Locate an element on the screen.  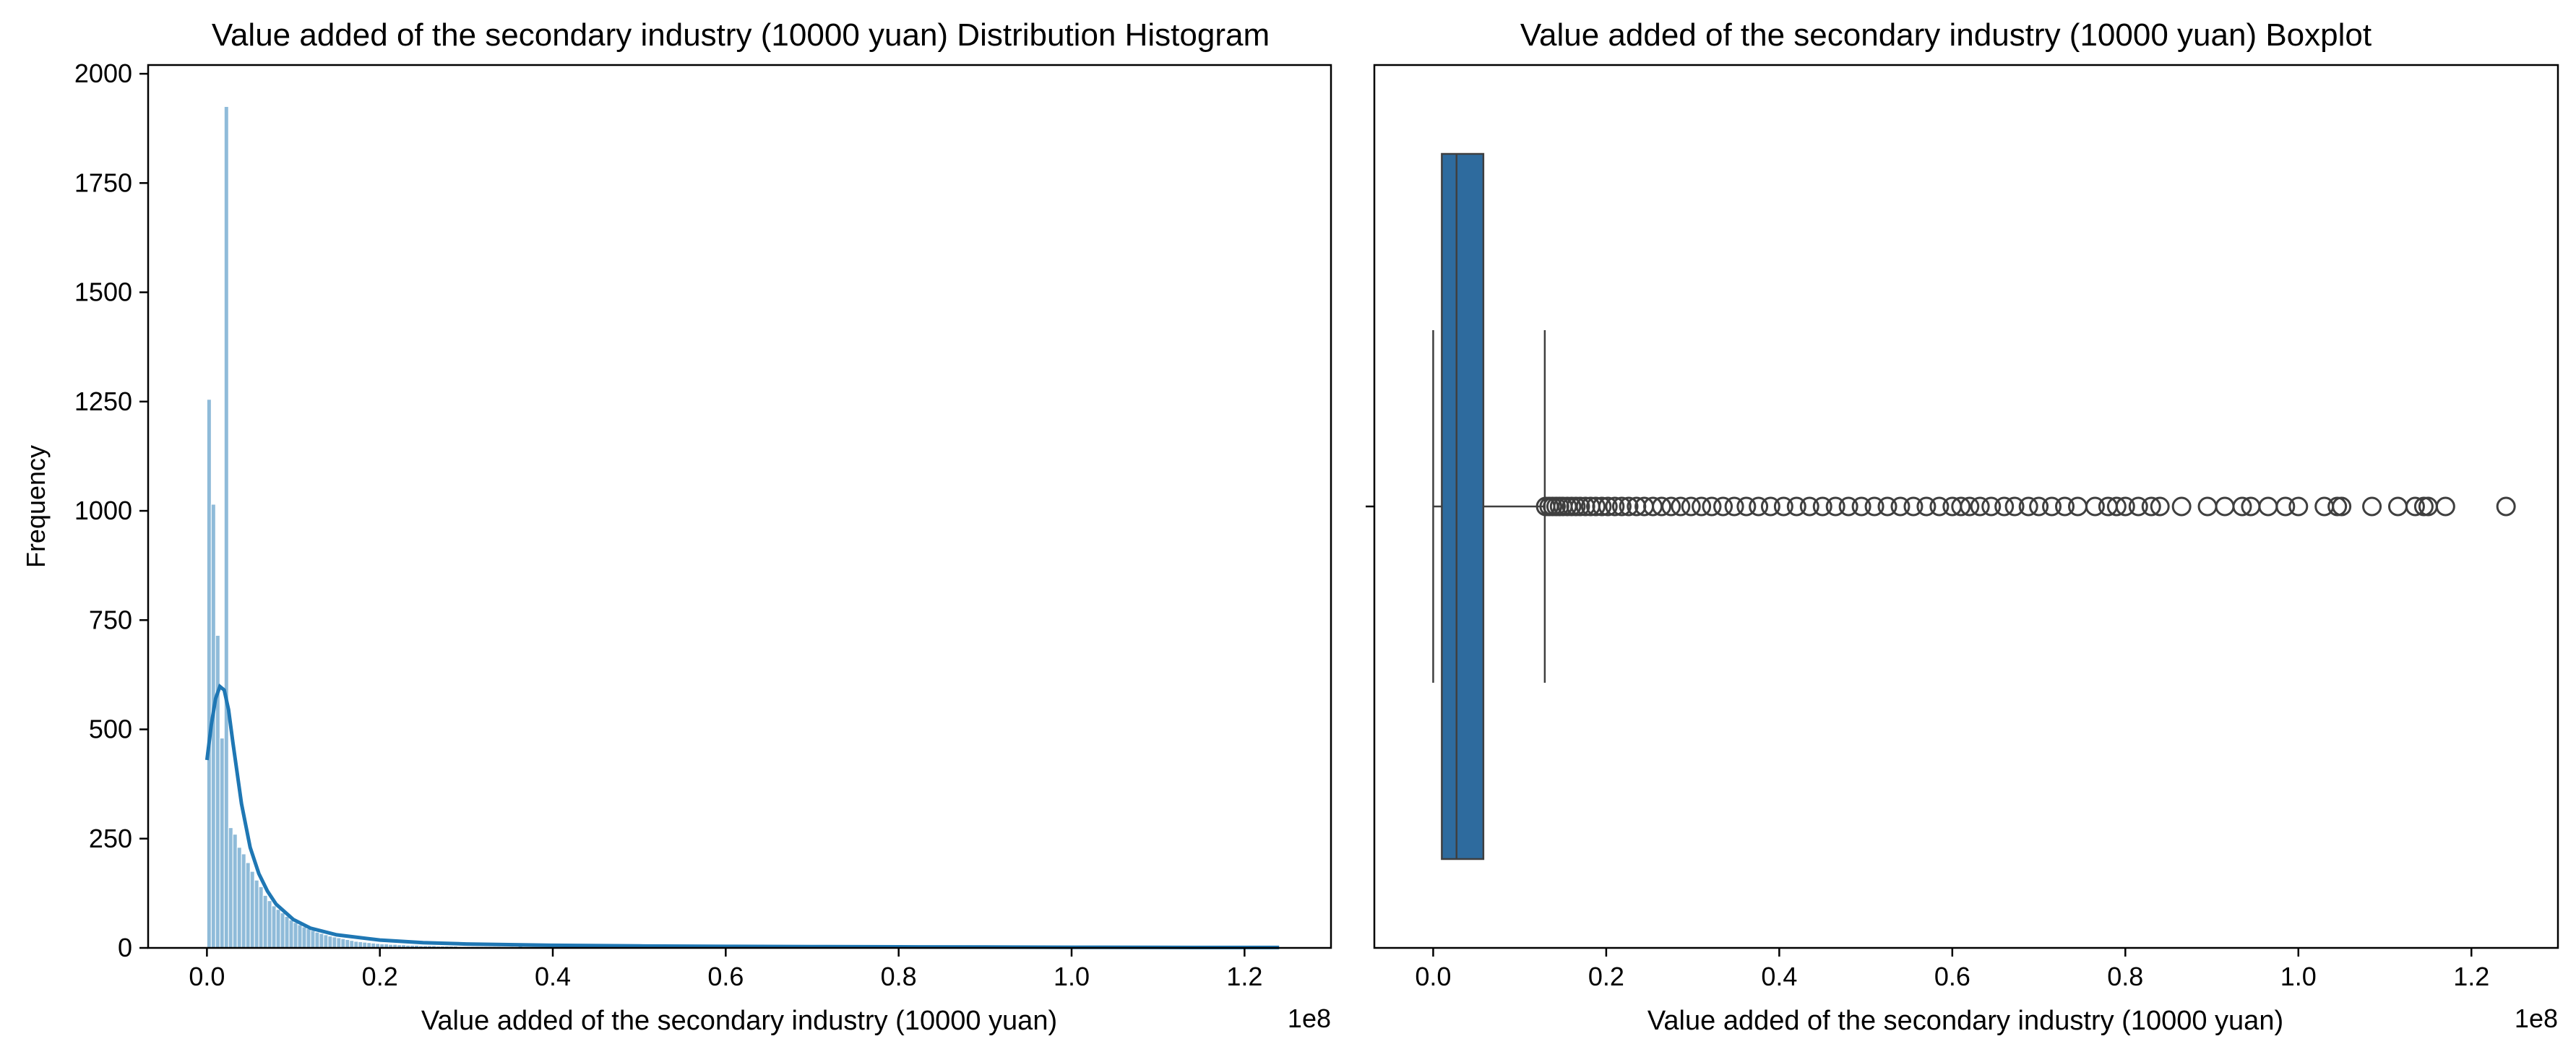
histogram-x-offset-label: 1e8 is located at coordinates (1309, 1018).